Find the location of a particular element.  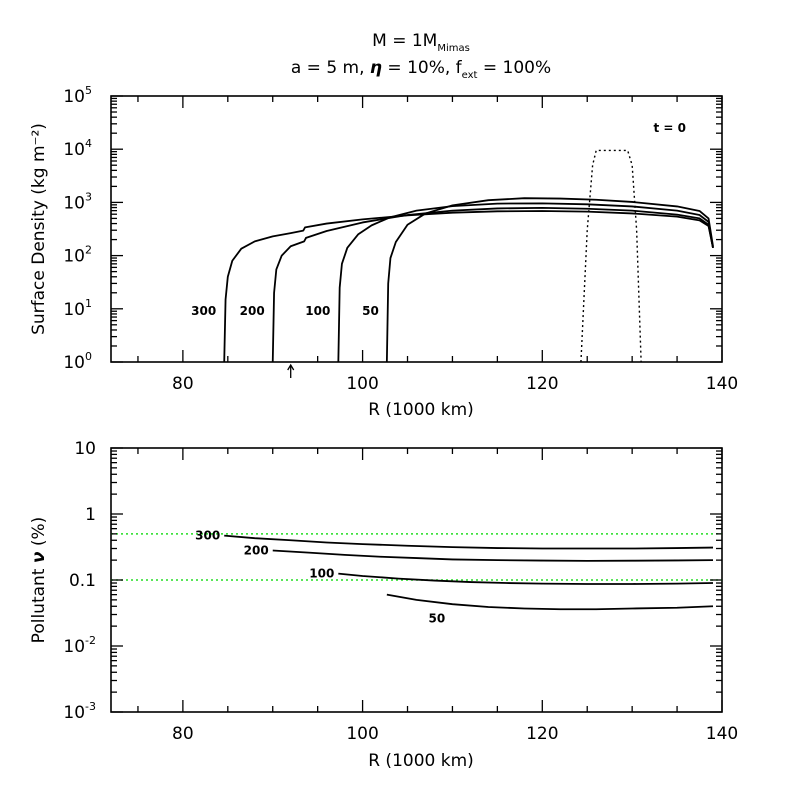

bottom-x-tick-label: 120 is located at coordinates (542, 734).